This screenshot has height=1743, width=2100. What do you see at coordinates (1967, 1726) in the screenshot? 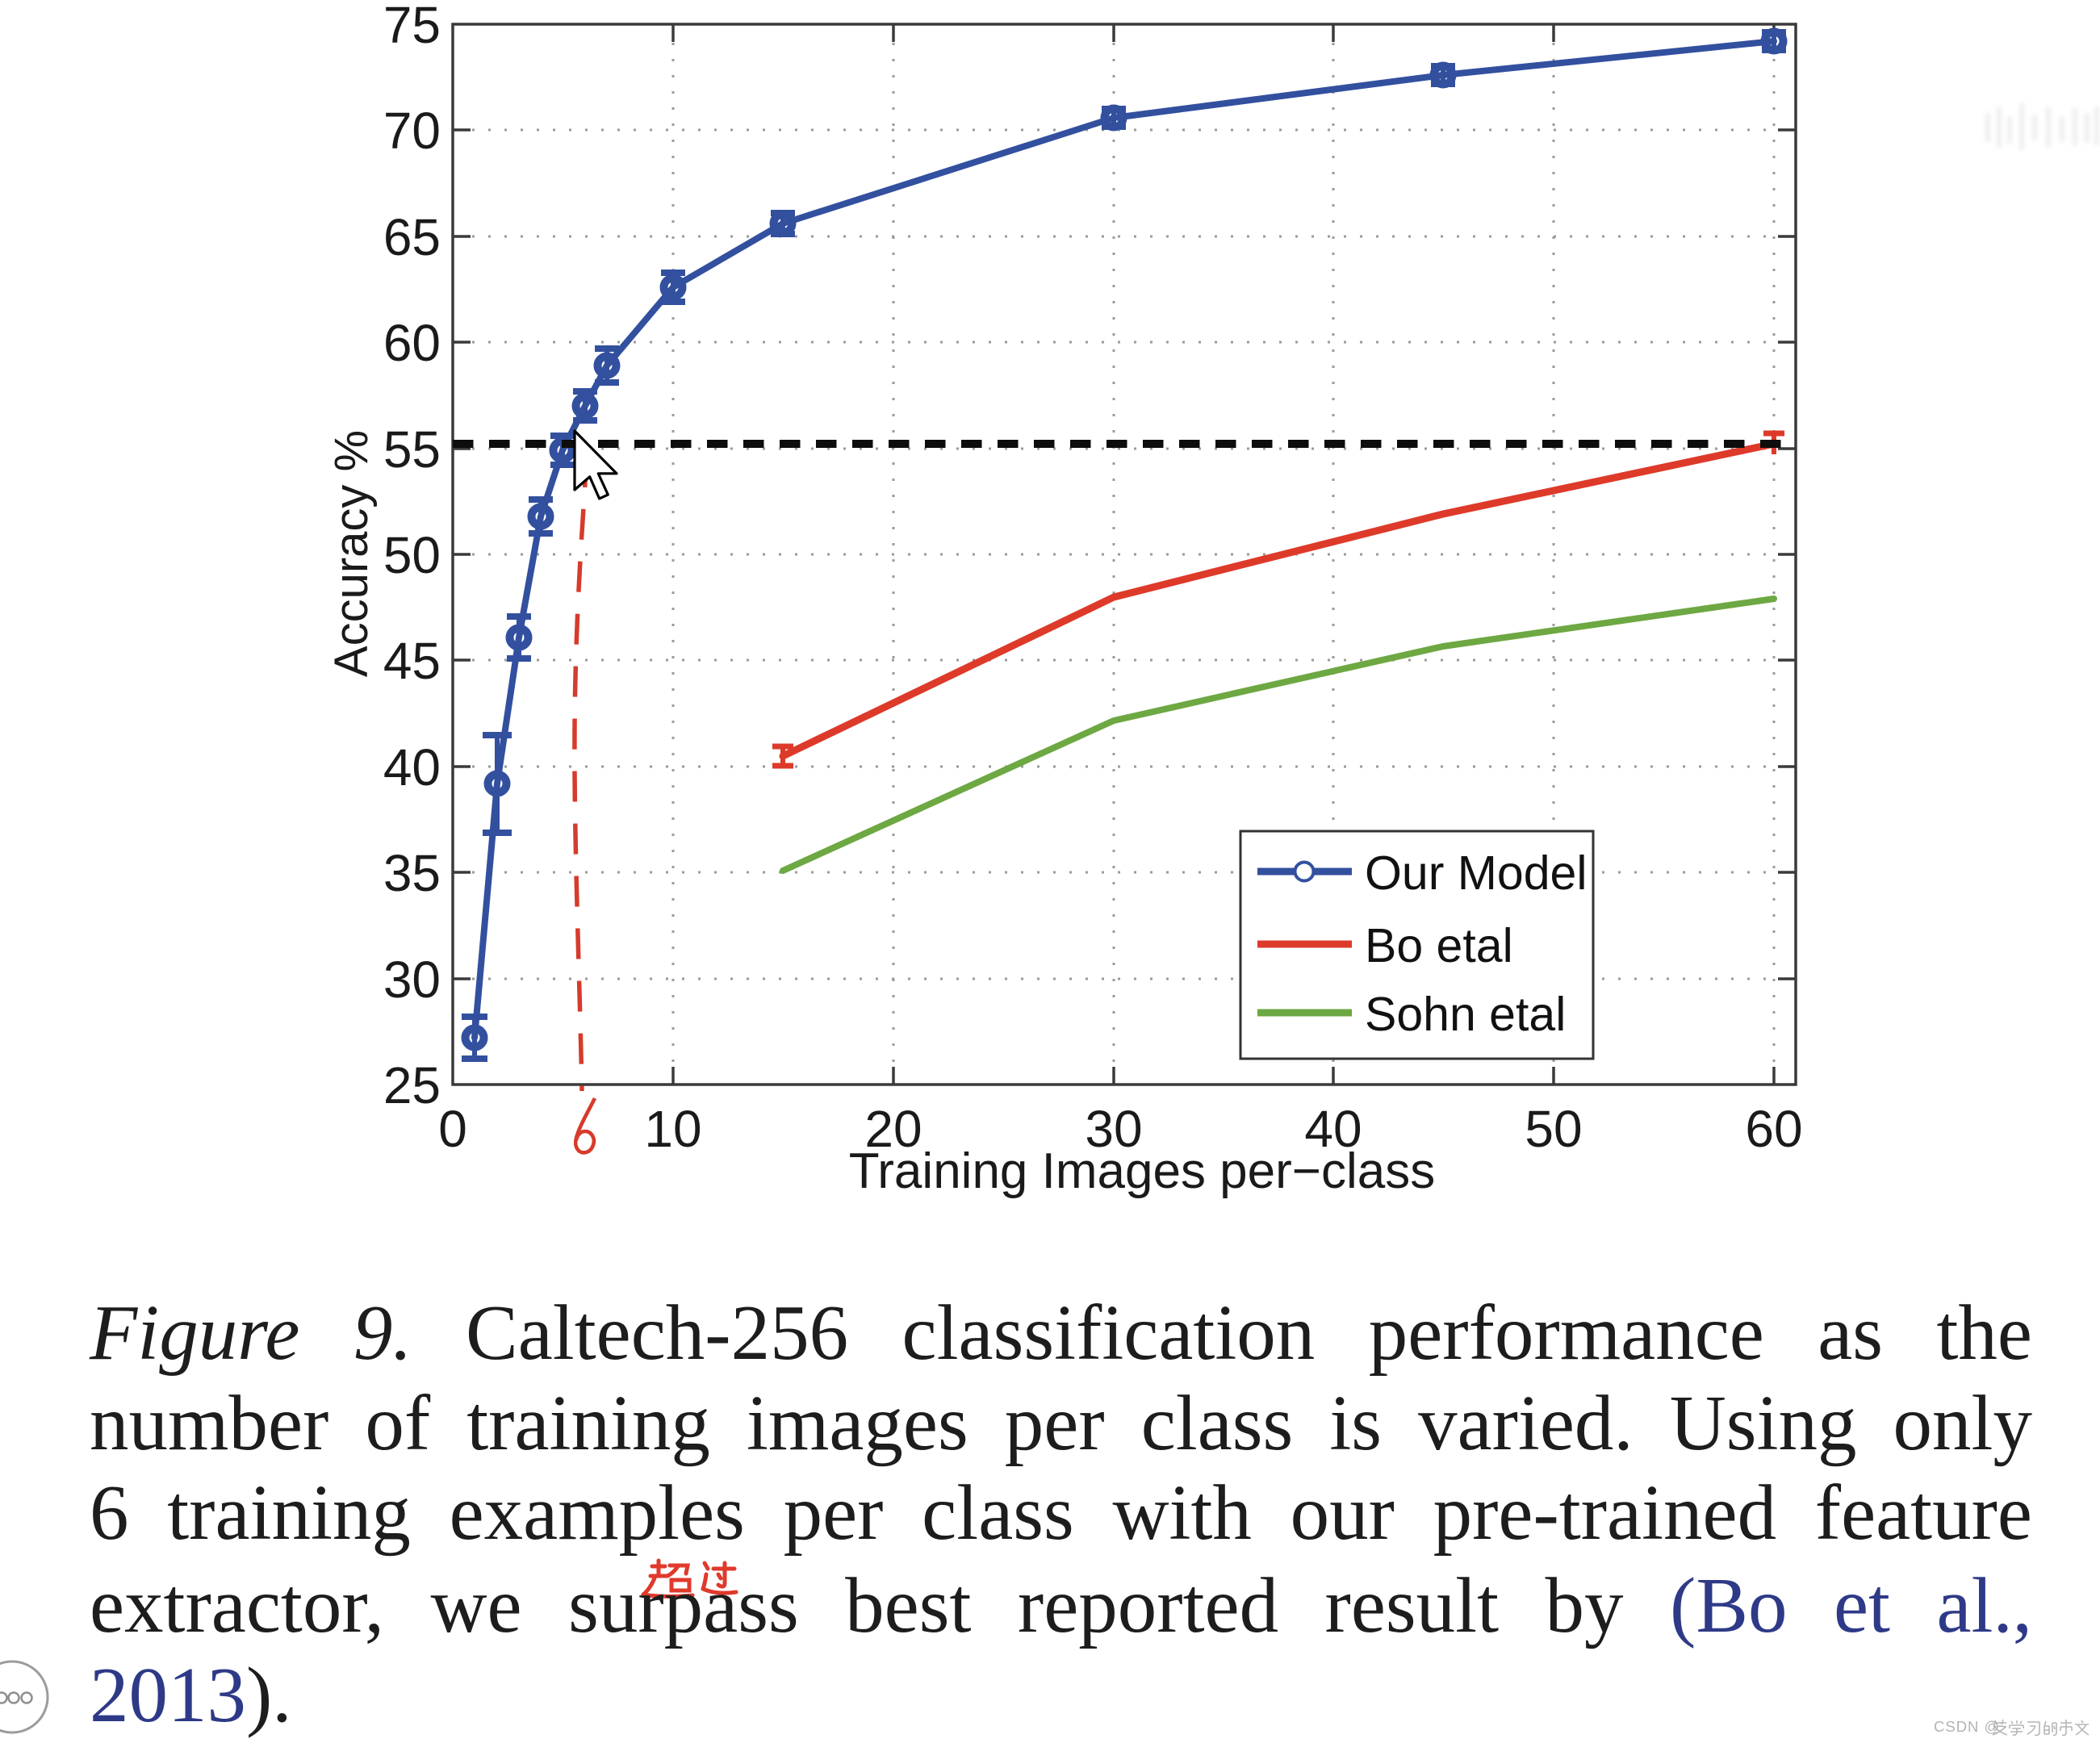
I see `svg-text: CSDN @` at bounding box center [1967, 1726].